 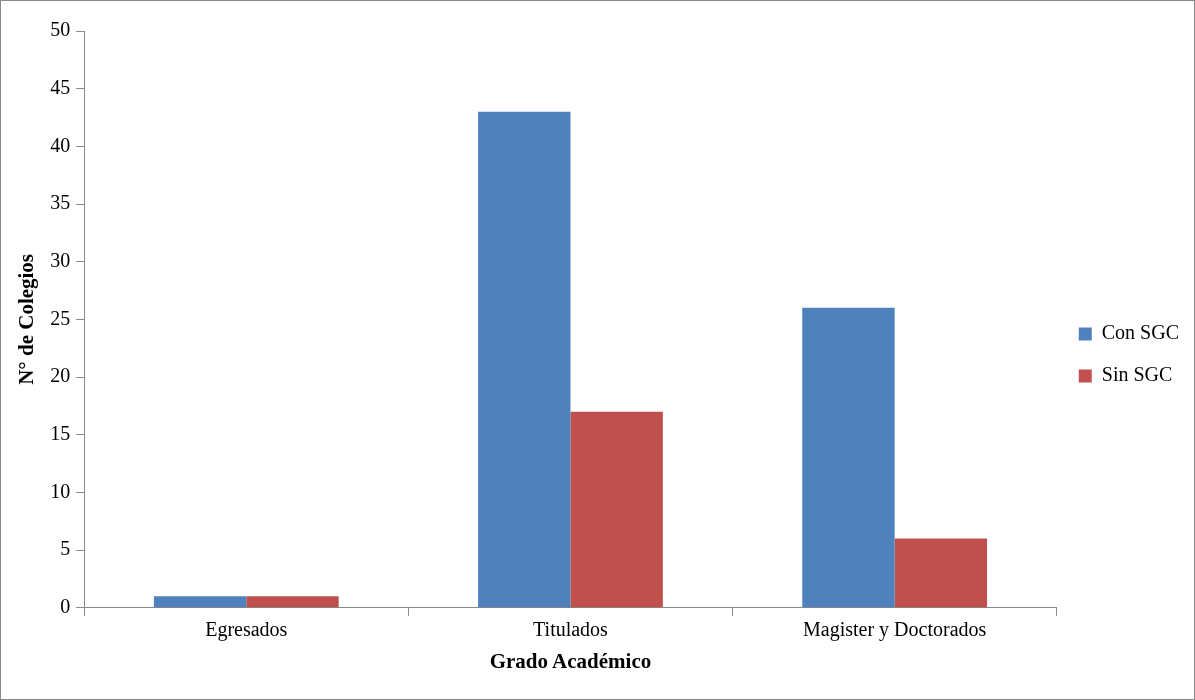 I want to click on y-axis-title: N° de Colegios, so click(x=26, y=319).